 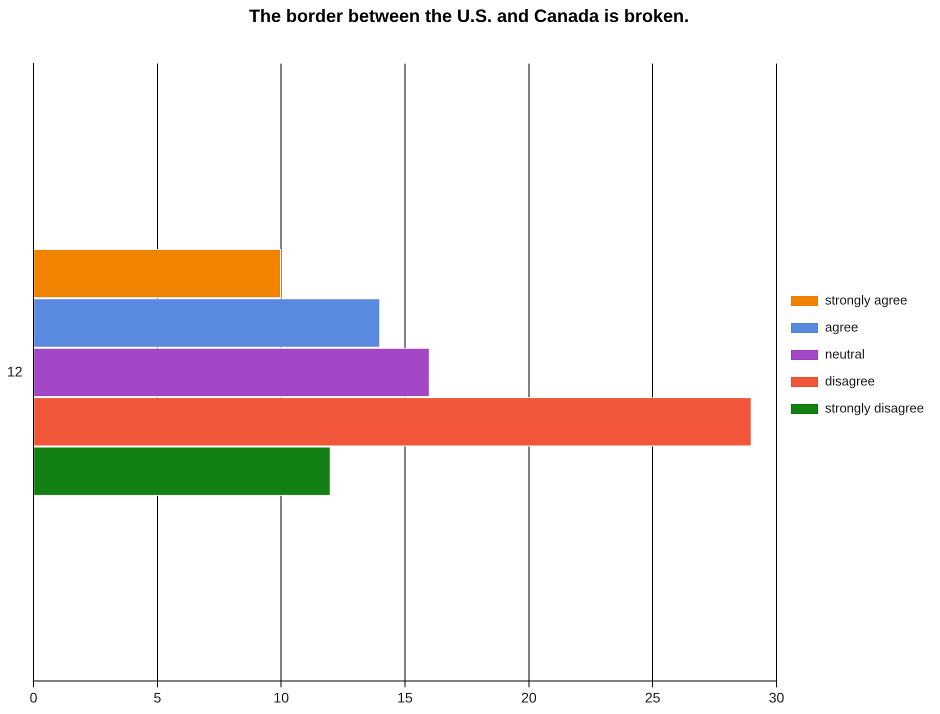 I want to click on chart-title: The border between the U.S. and Canada is broken., so click(x=469, y=16).